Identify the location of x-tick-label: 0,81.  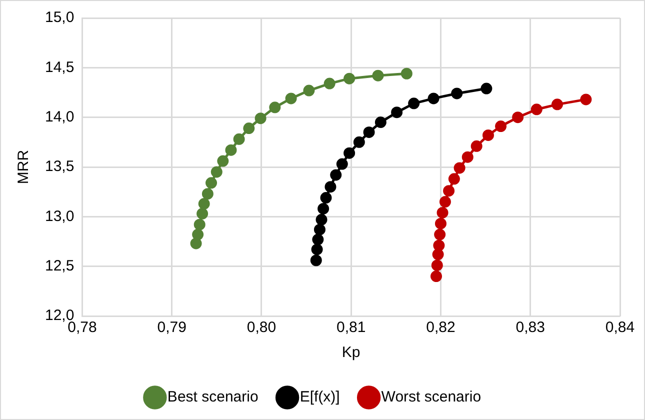
(351, 327).